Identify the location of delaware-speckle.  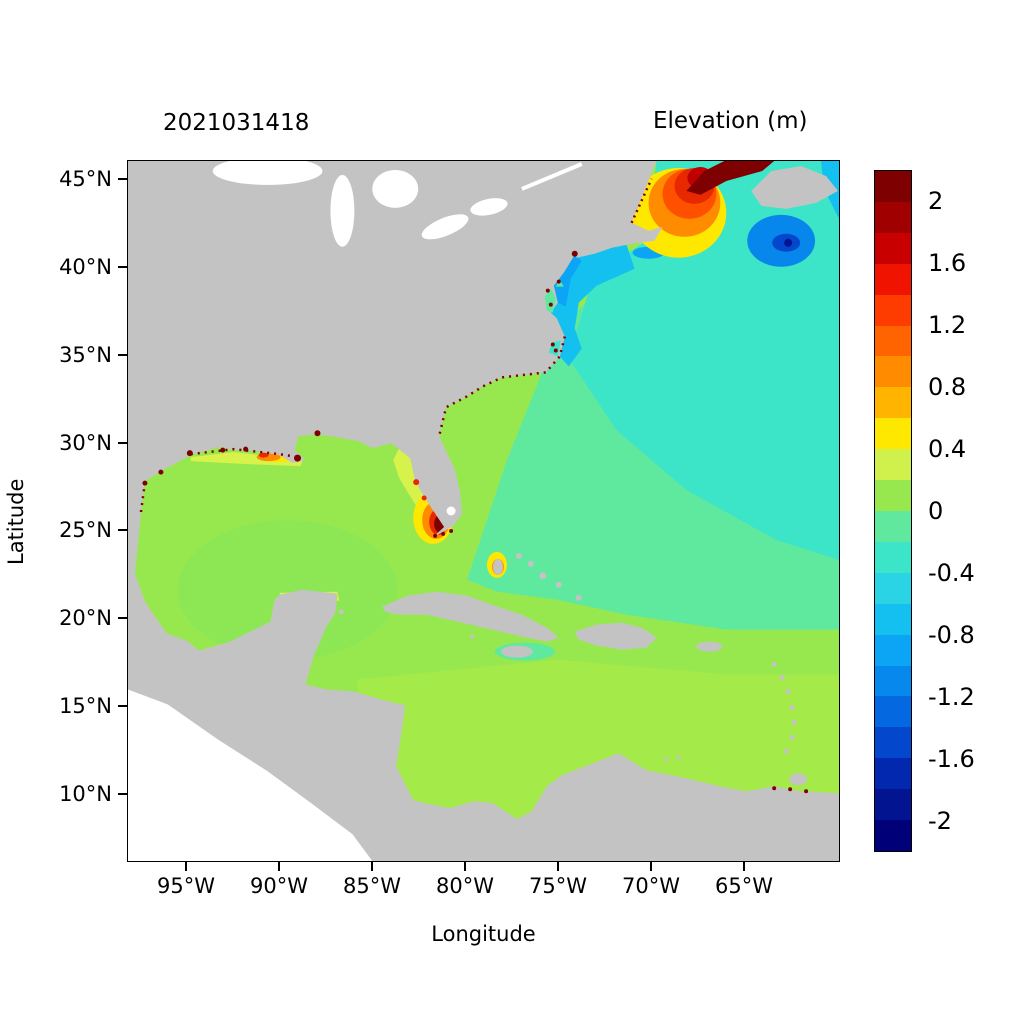
(558, 281).